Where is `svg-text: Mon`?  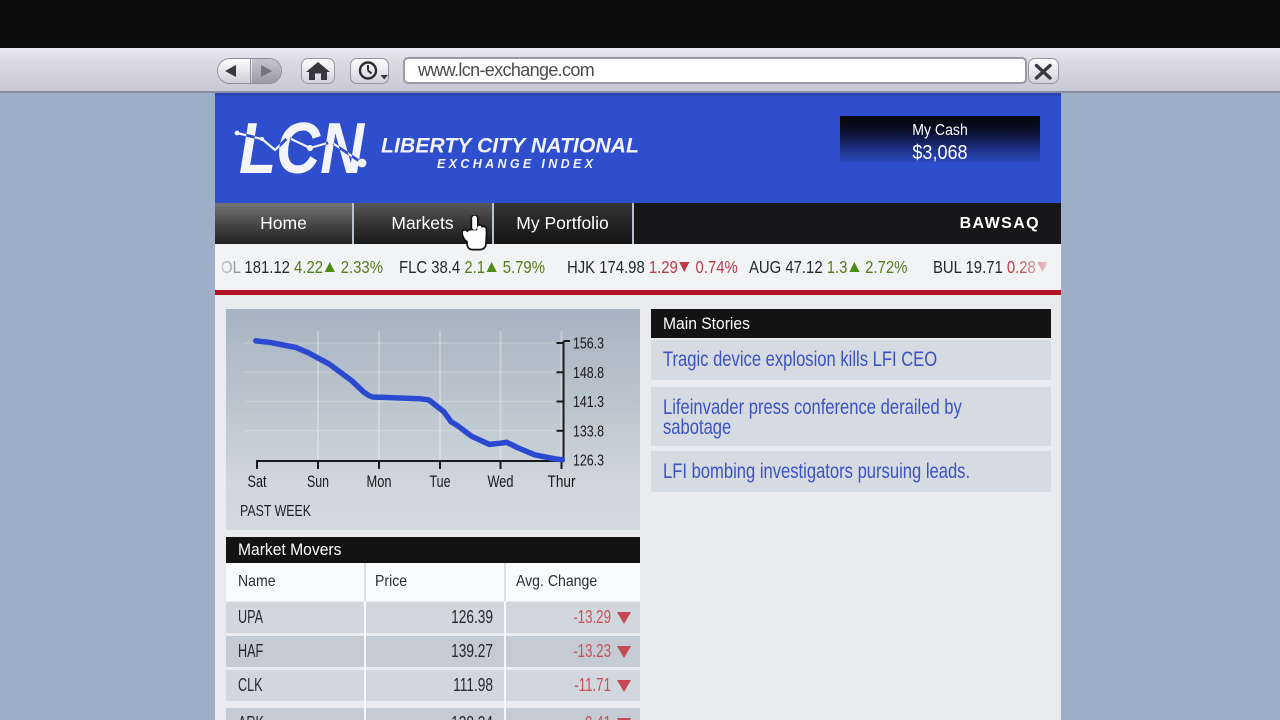
svg-text: Mon is located at coordinates (379, 481).